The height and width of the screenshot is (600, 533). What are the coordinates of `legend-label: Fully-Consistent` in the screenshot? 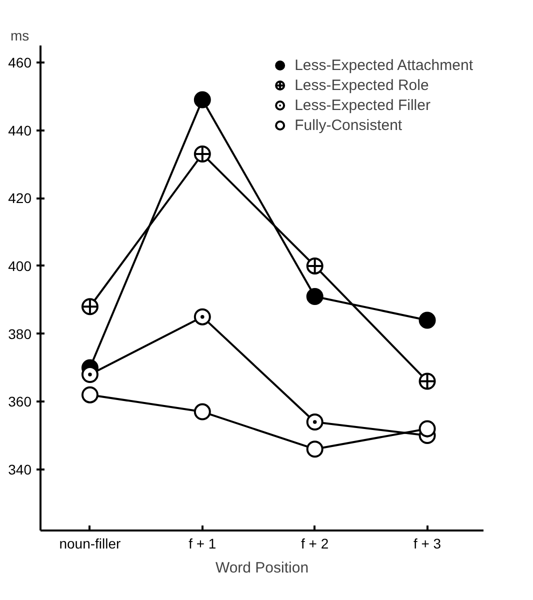 It's located at (348, 125).